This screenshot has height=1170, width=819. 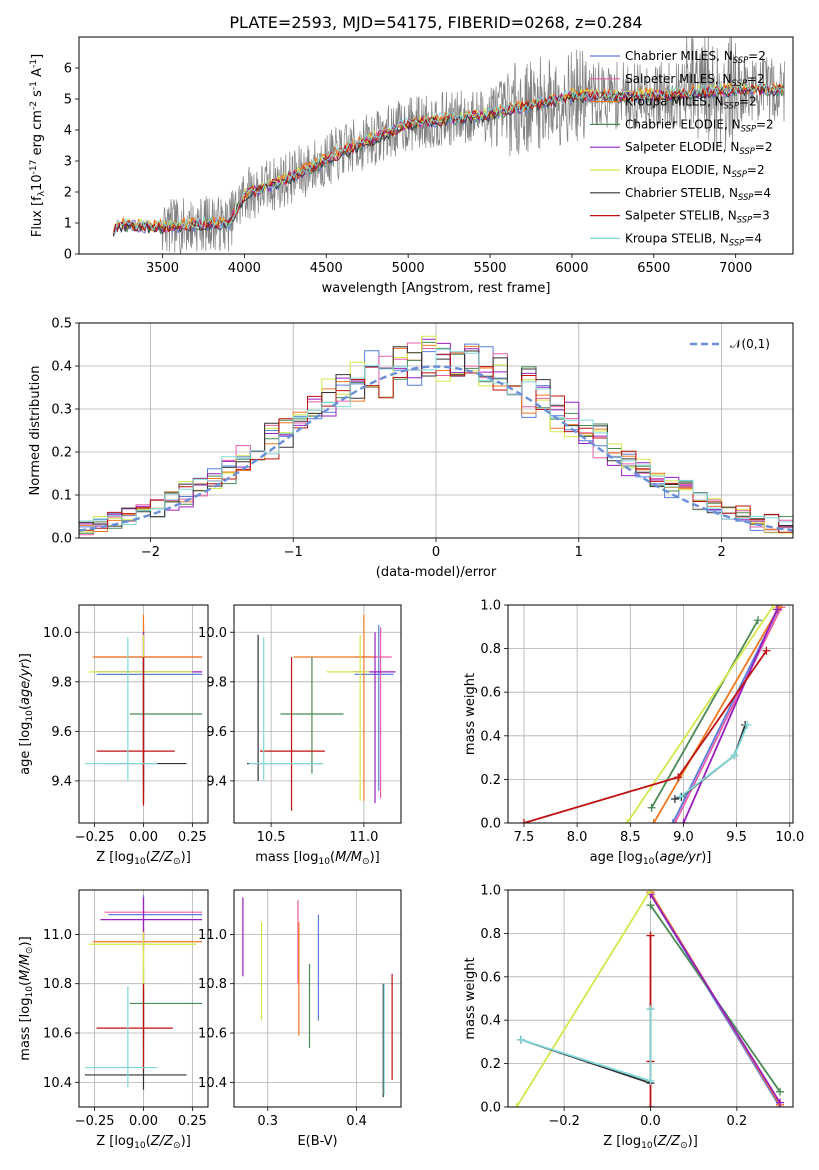 I want to click on y-tick-label: 11.0, so click(x=57, y=935).